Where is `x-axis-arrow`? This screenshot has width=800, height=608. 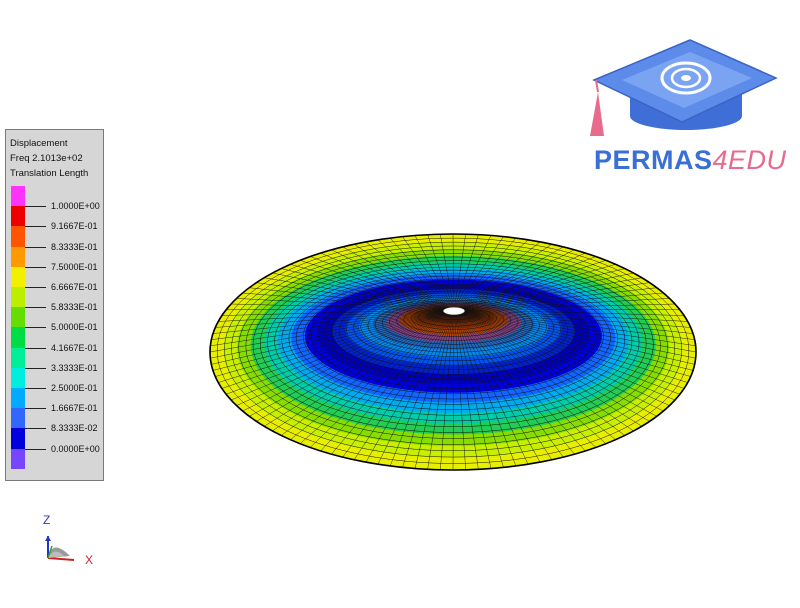 x-axis-arrow is located at coordinates (61, 559).